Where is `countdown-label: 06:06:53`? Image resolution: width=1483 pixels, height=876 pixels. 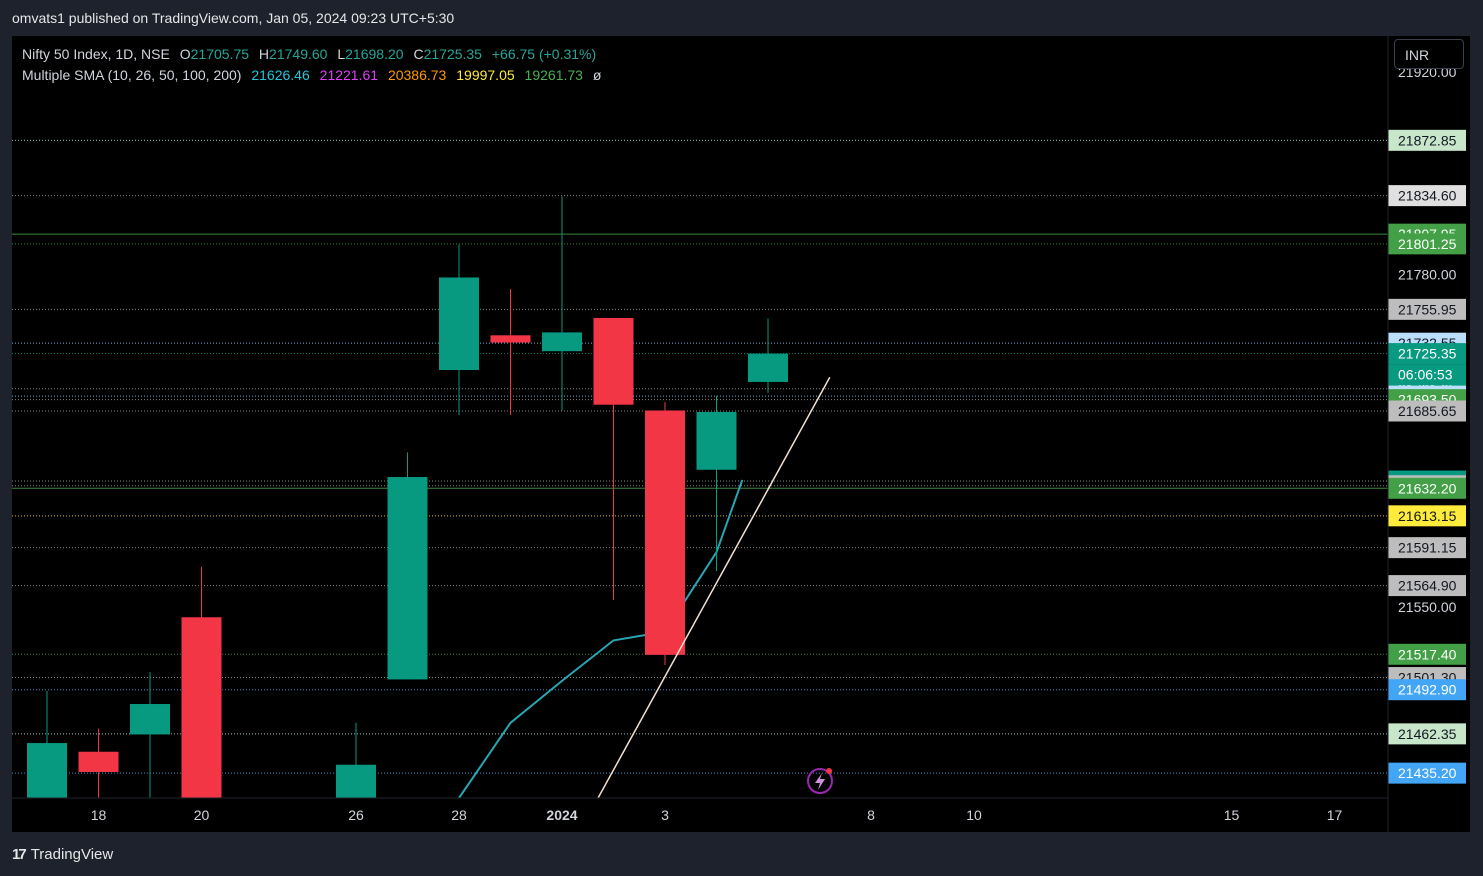 countdown-label: 06:06:53 is located at coordinates (1427, 375).